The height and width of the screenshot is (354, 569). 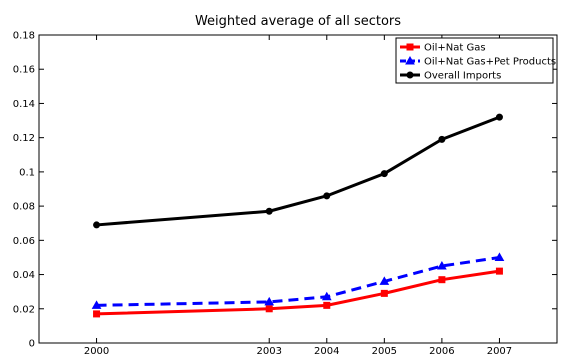 I want to click on y-tick-label: 0.06, so click(x=24, y=241).